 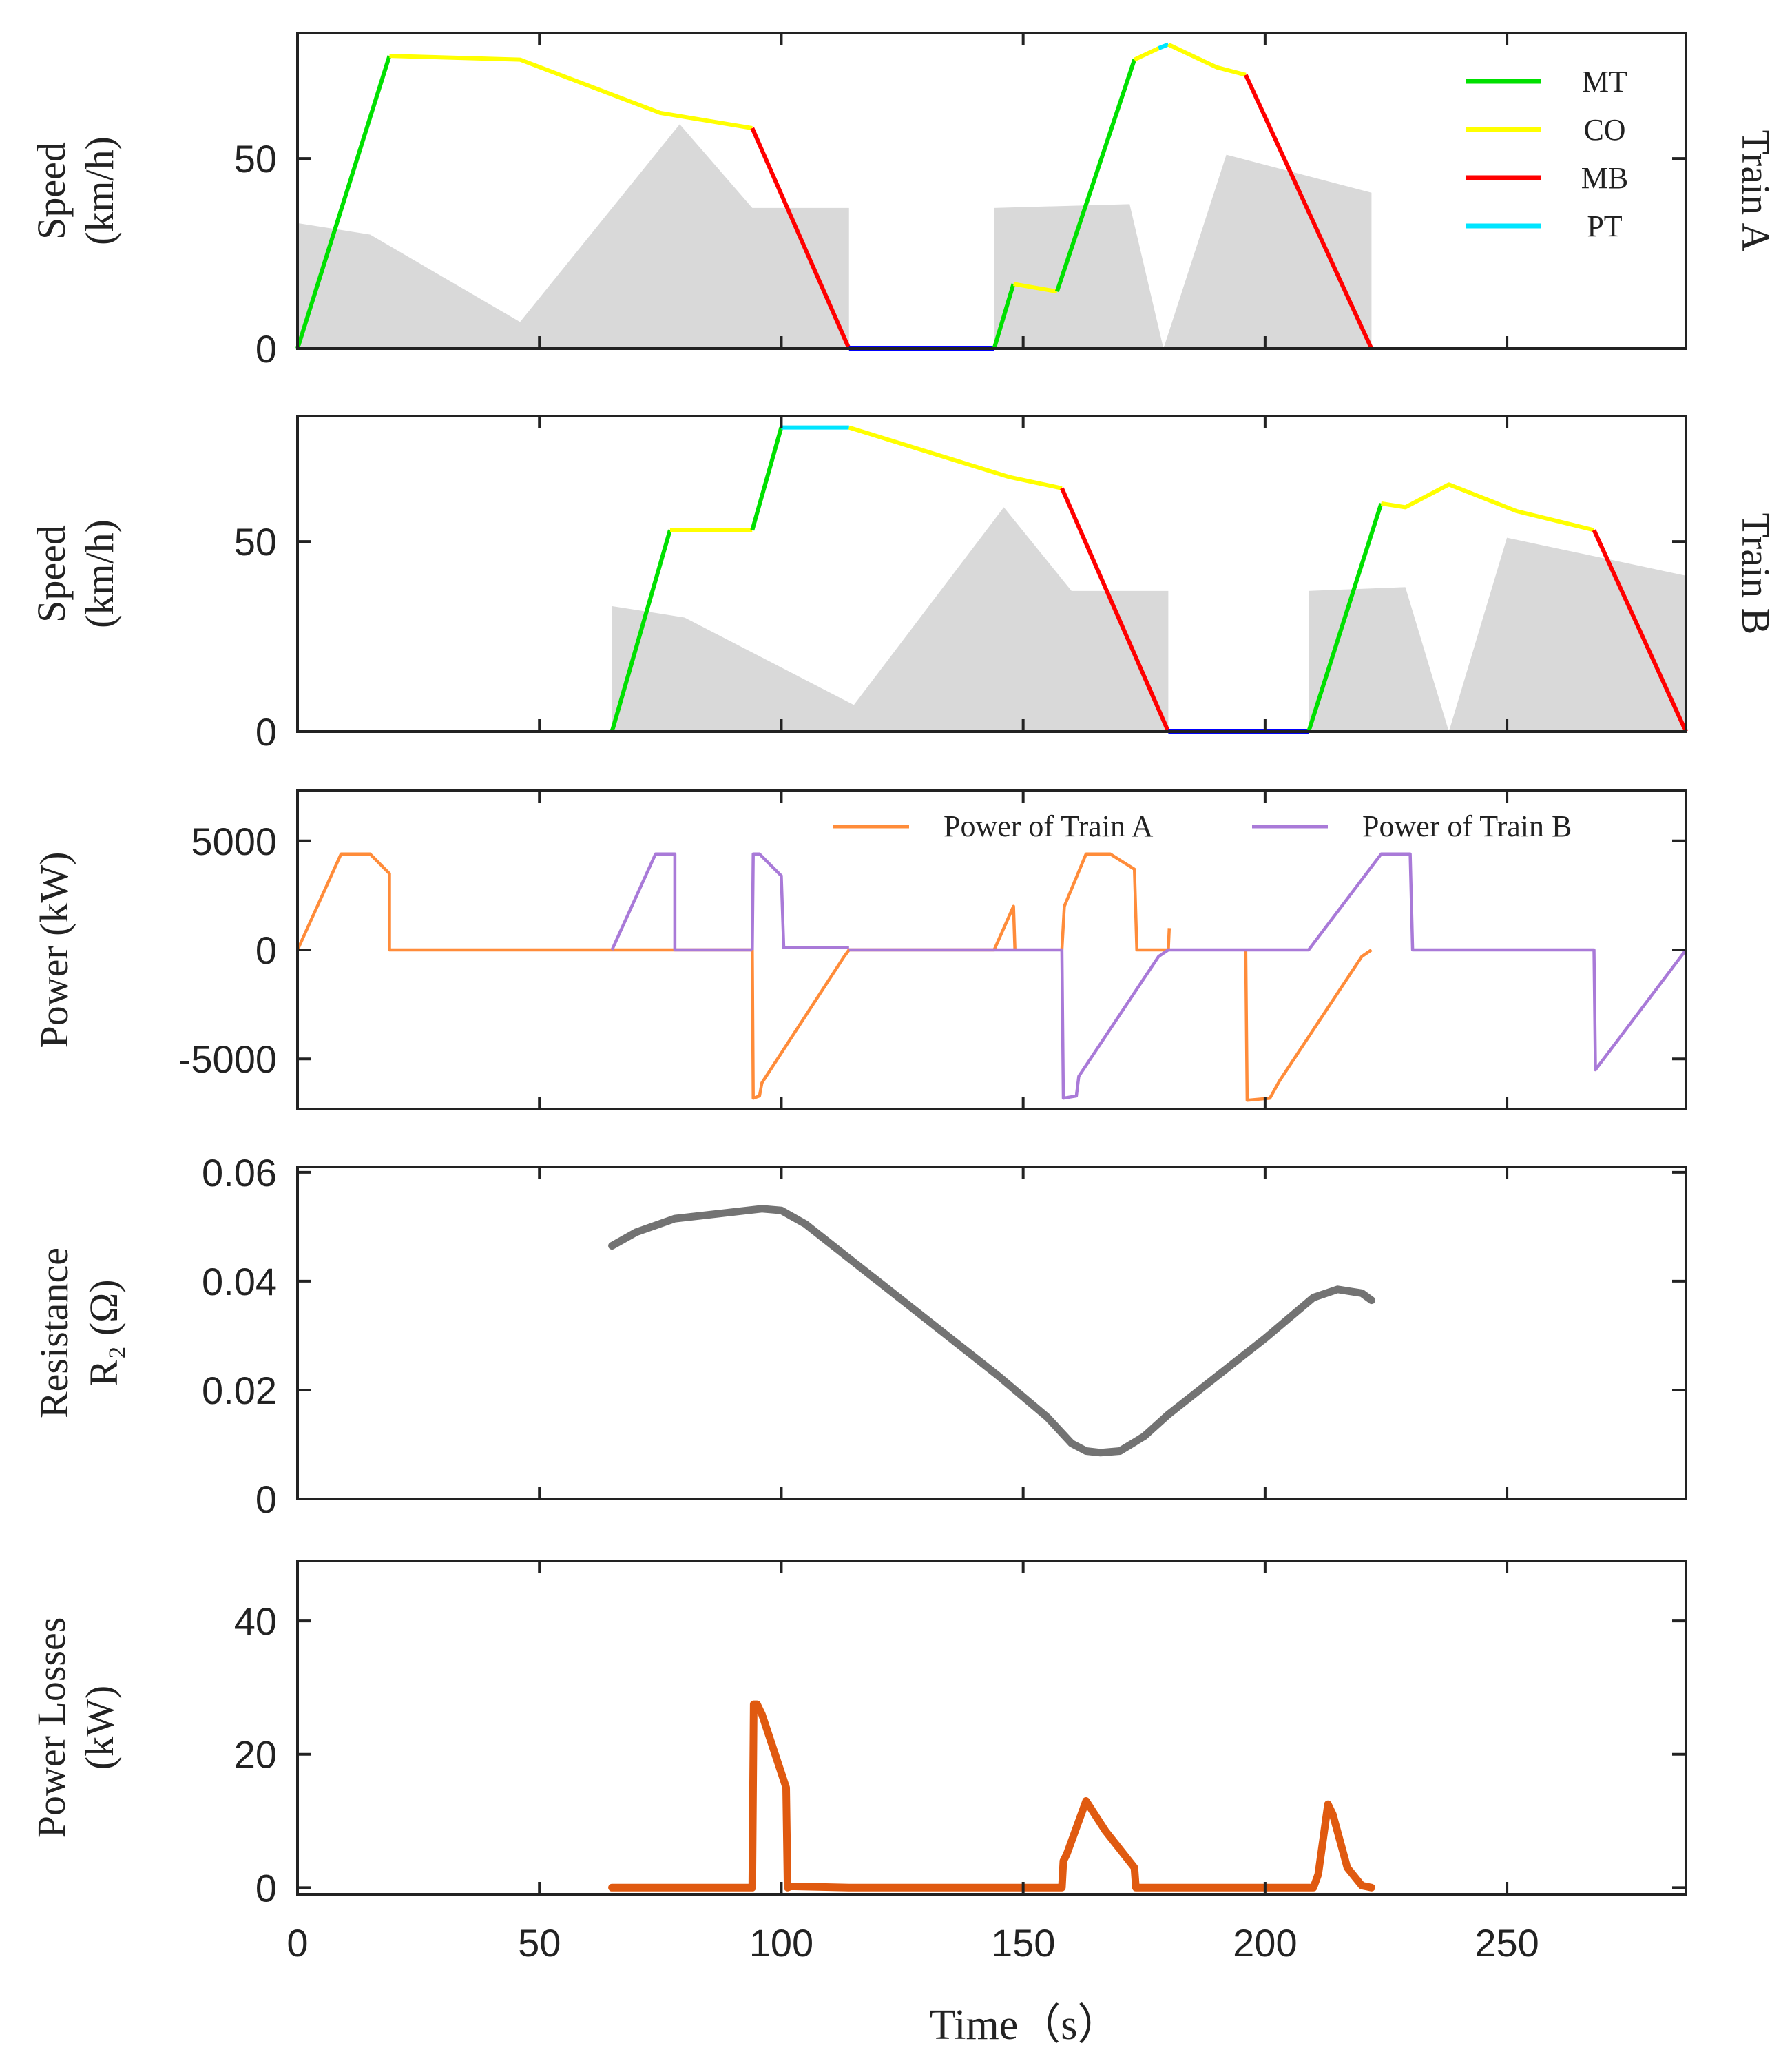 What do you see at coordinates (1023, 1943) in the screenshot?
I see `xtick-label: 150` at bounding box center [1023, 1943].